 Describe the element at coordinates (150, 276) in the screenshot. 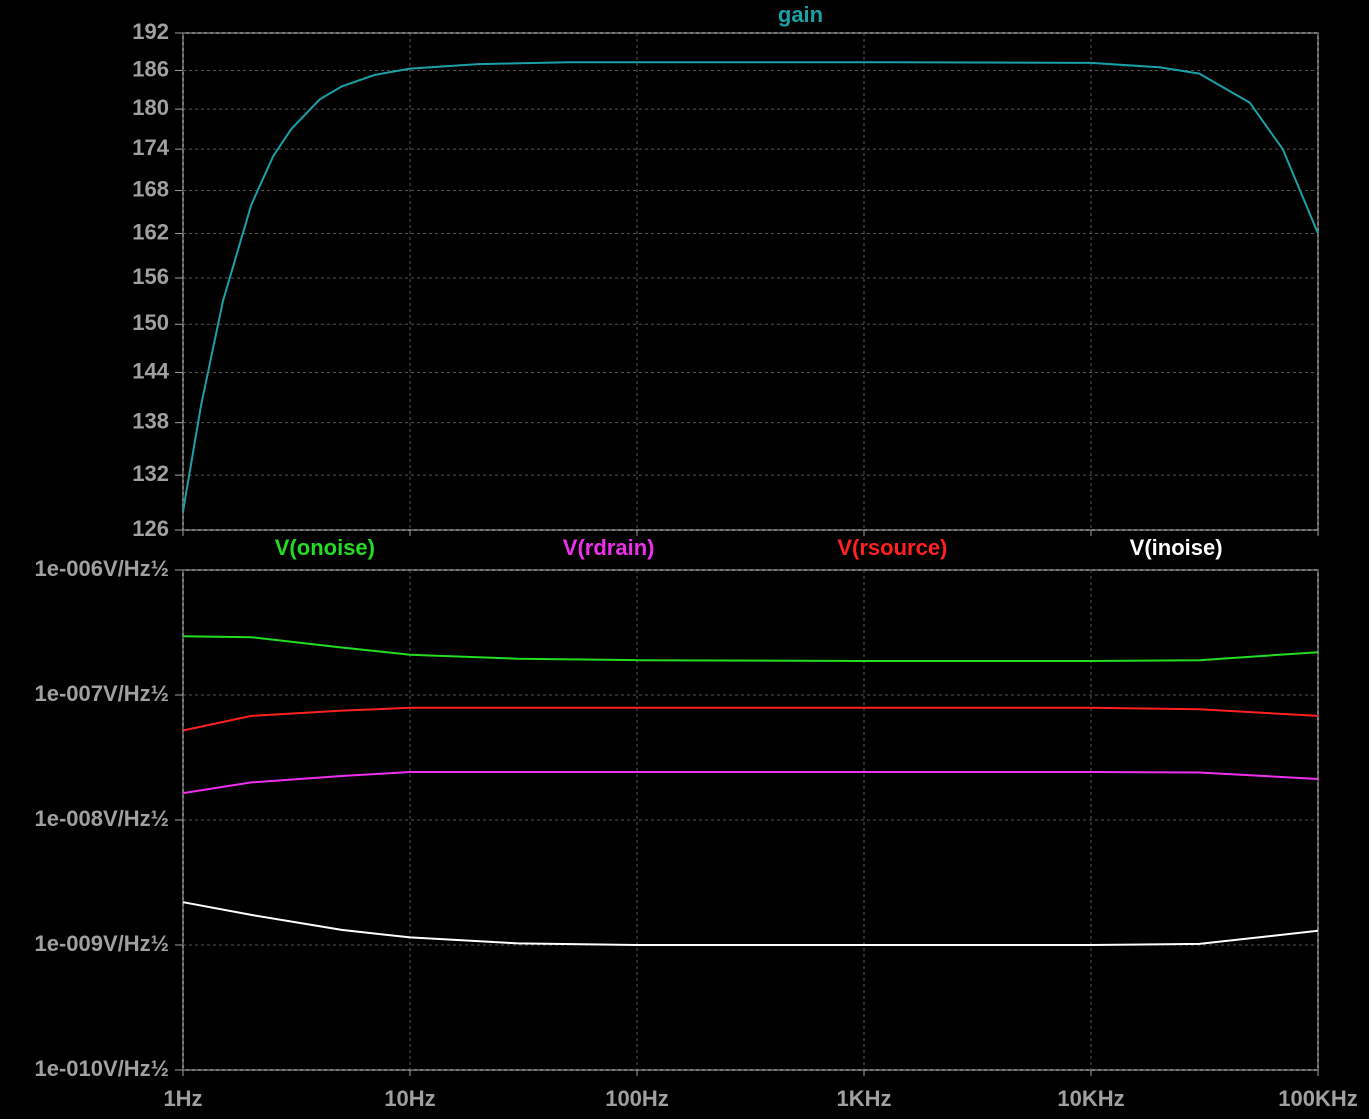

I see `y-tick-label: 156` at that location.